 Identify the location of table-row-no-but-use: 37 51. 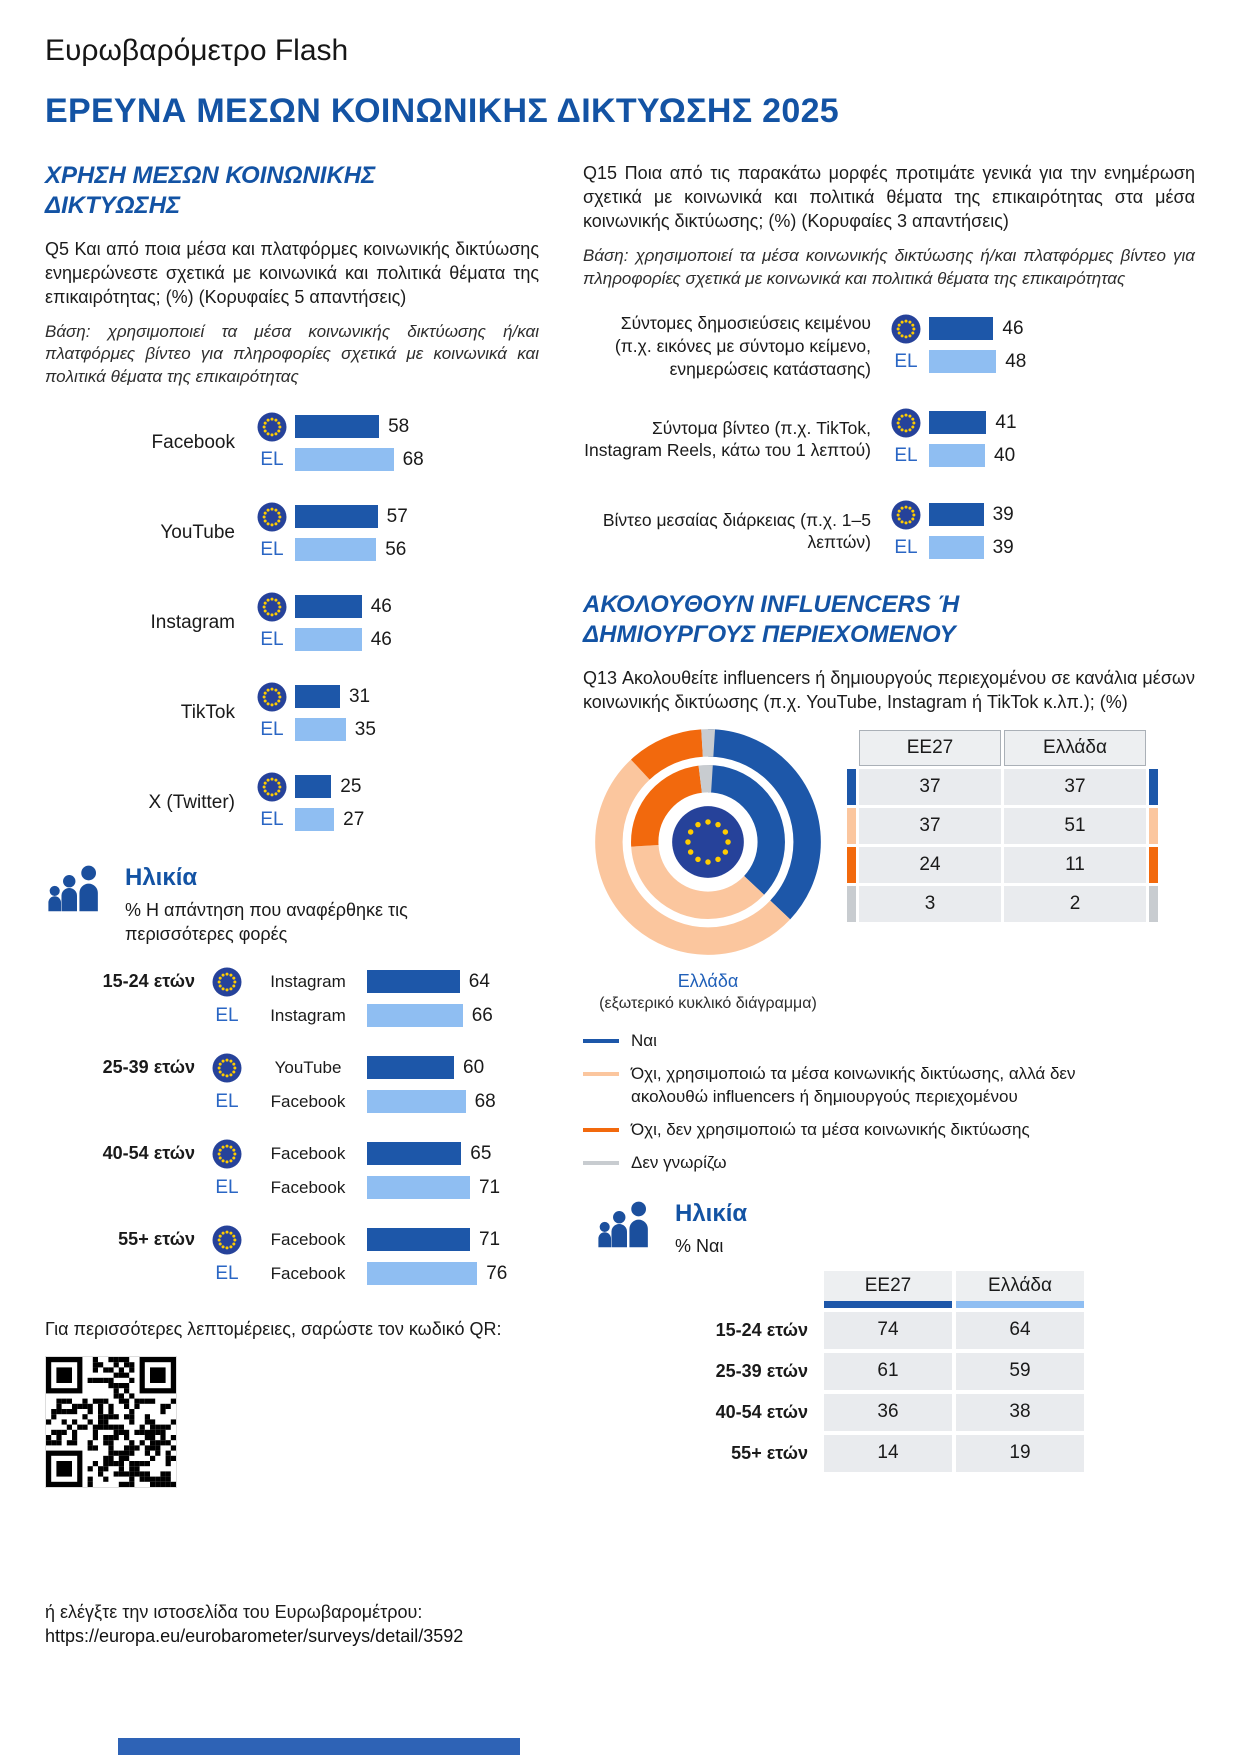
(1002, 826).